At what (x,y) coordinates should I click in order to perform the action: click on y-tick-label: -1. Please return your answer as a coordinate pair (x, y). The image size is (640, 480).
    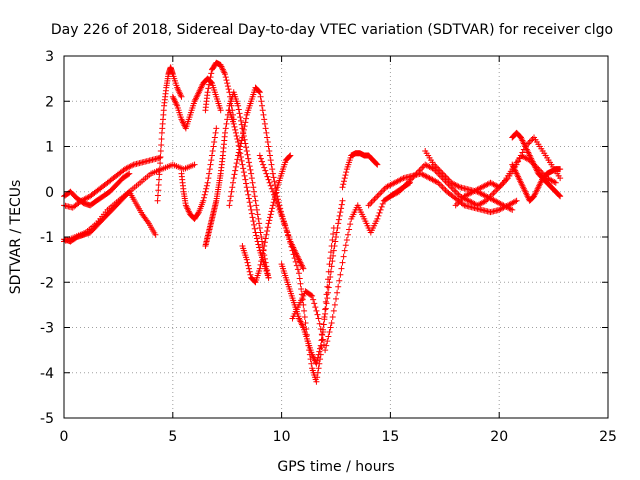
    Looking at the image, I should click on (47, 238).